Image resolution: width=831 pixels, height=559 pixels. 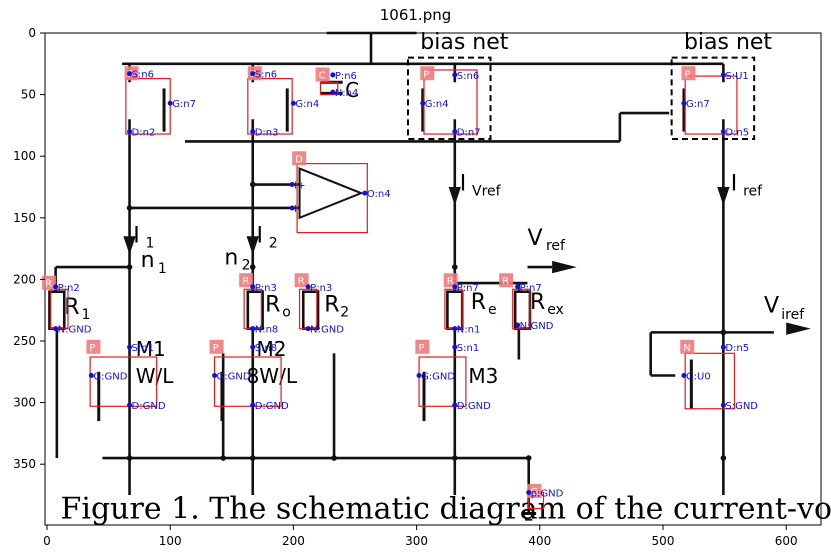 I want to click on resistor-label-6: R, so click(x=478, y=302).